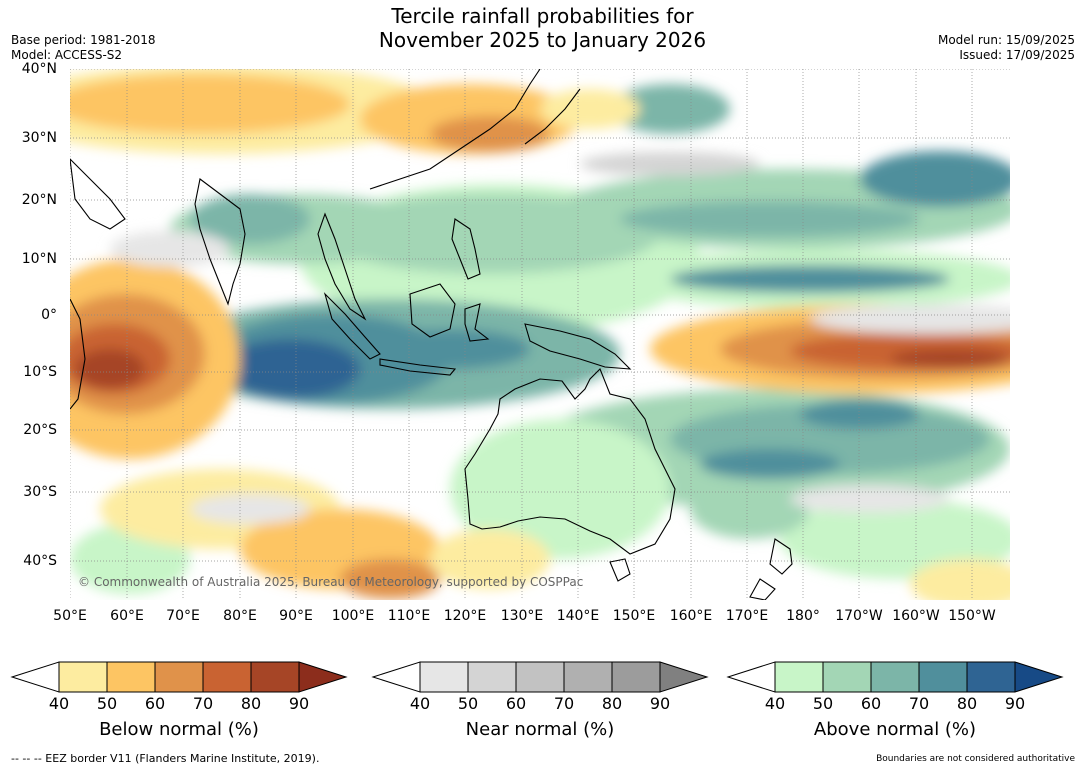 The height and width of the screenshot is (770, 1085). I want to click on near-tick-60: 60, so click(516, 703).